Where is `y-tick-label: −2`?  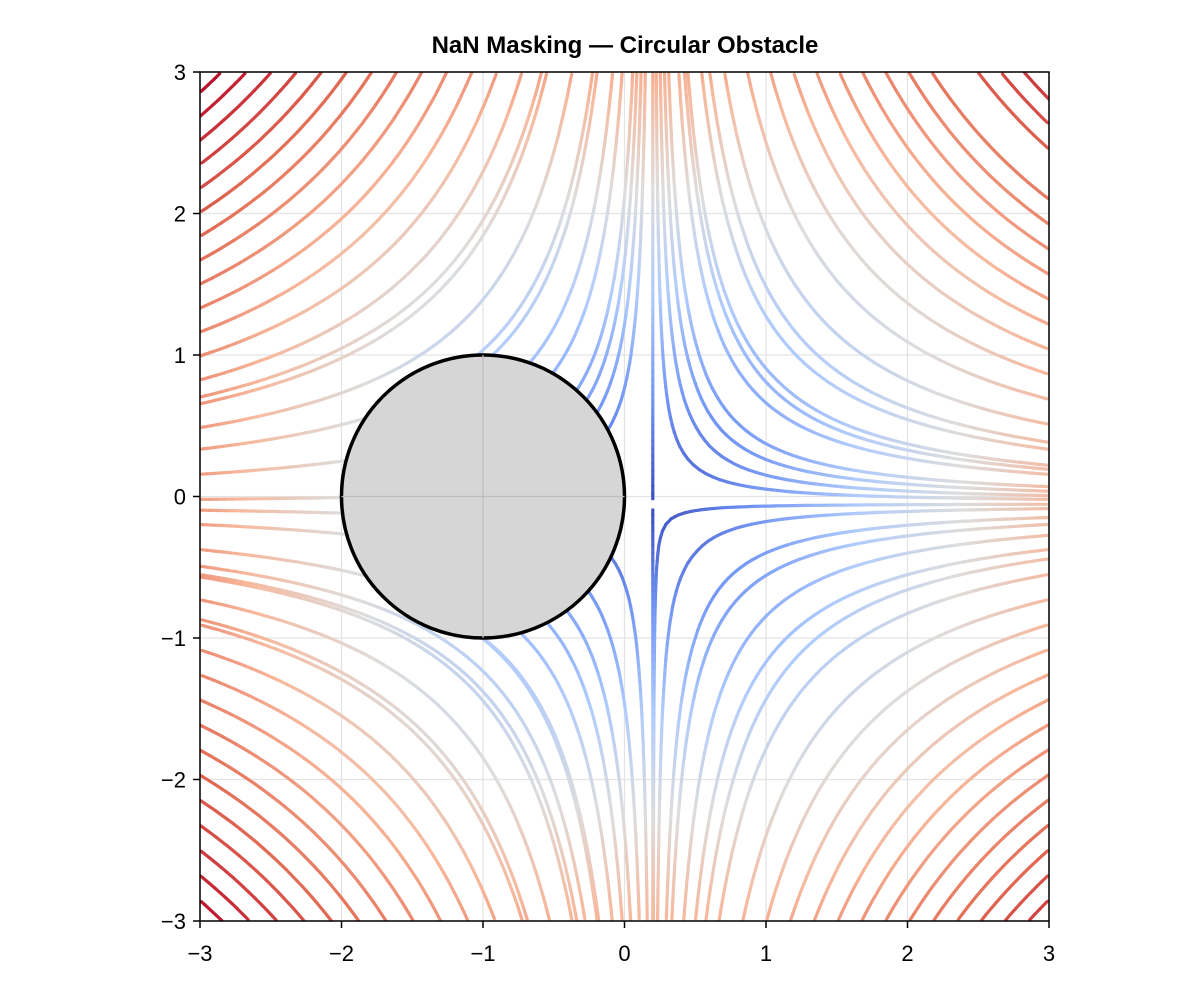 y-tick-label: −2 is located at coordinates (173, 780).